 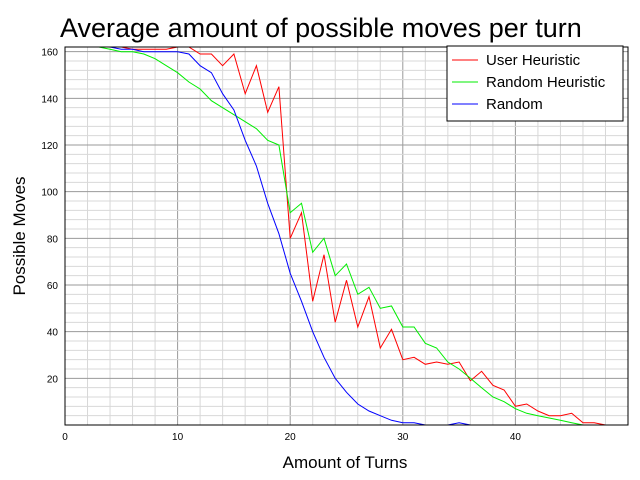 What do you see at coordinates (53, 286) in the screenshot?
I see `y-tick-label: 60` at bounding box center [53, 286].